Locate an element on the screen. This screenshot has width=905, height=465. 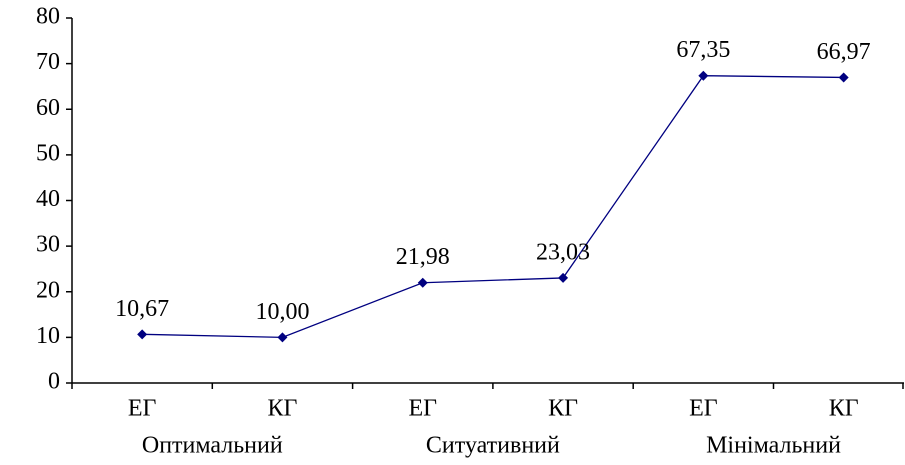
data-label: 67,35 is located at coordinates (703, 50).